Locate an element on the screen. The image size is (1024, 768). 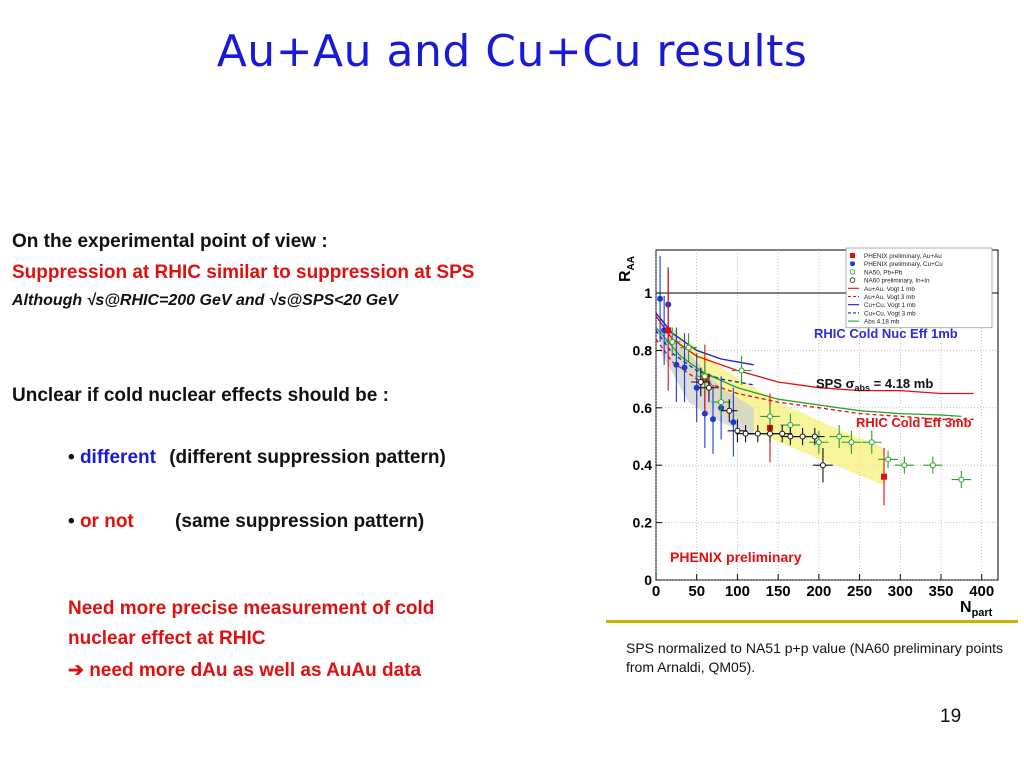
x-axis-label: Npart is located at coordinates (976, 608).